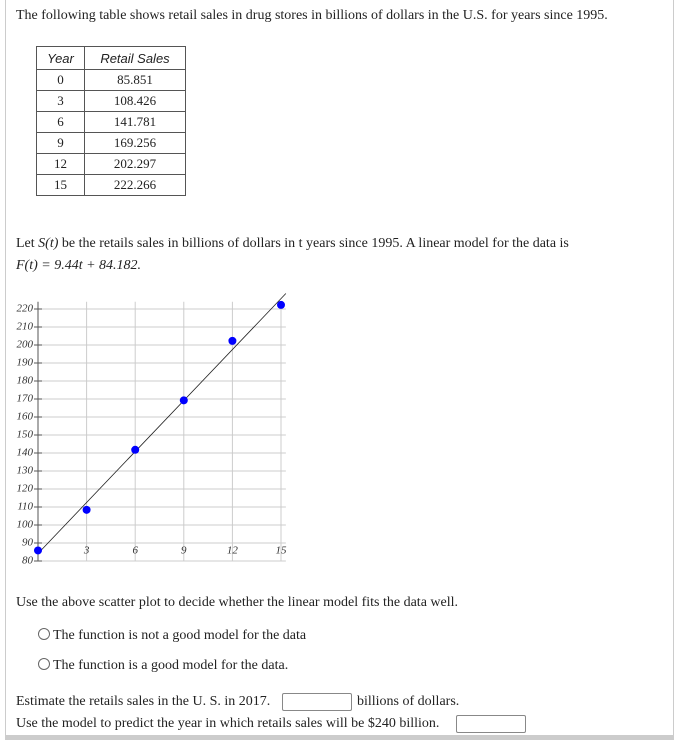 This screenshot has height=746, width=679. Describe the element at coordinates (27, 243) in the screenshot. I see `text: Let` at that location.